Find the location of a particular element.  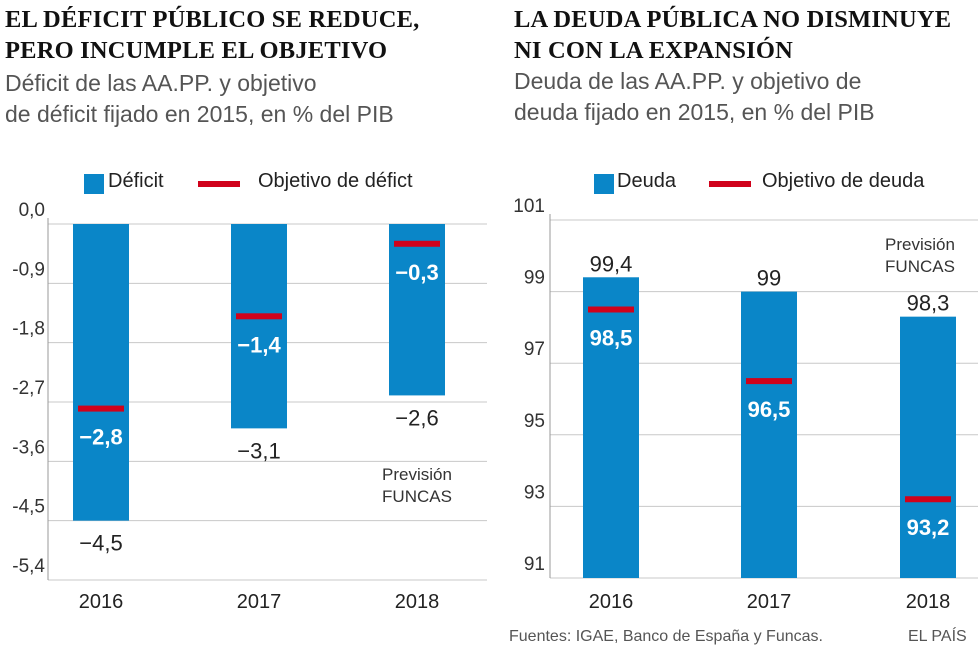

debt-bar-2018 is located at coordinates (928, 447).